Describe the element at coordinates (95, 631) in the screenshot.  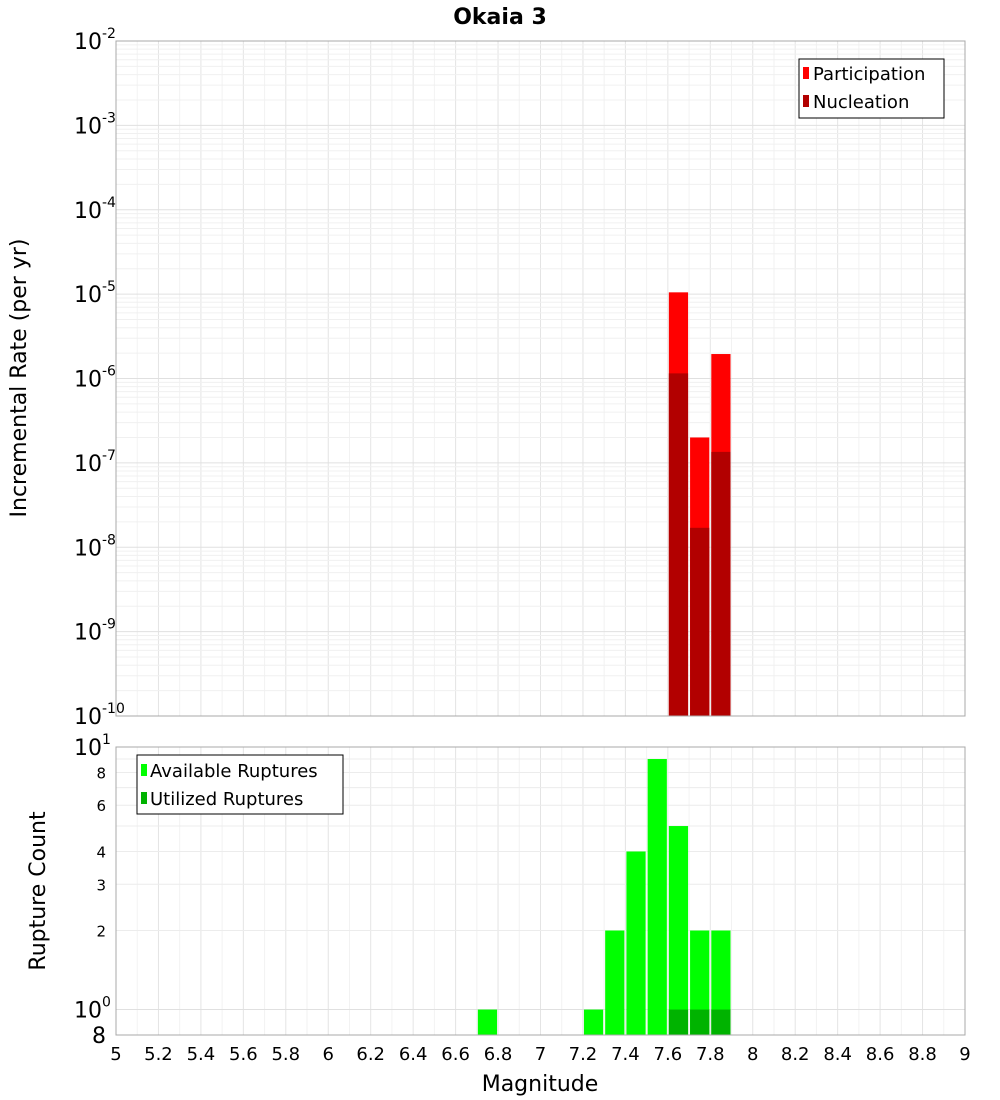
I see `rate-y-tick-label: 10⁻⁹` at that location.